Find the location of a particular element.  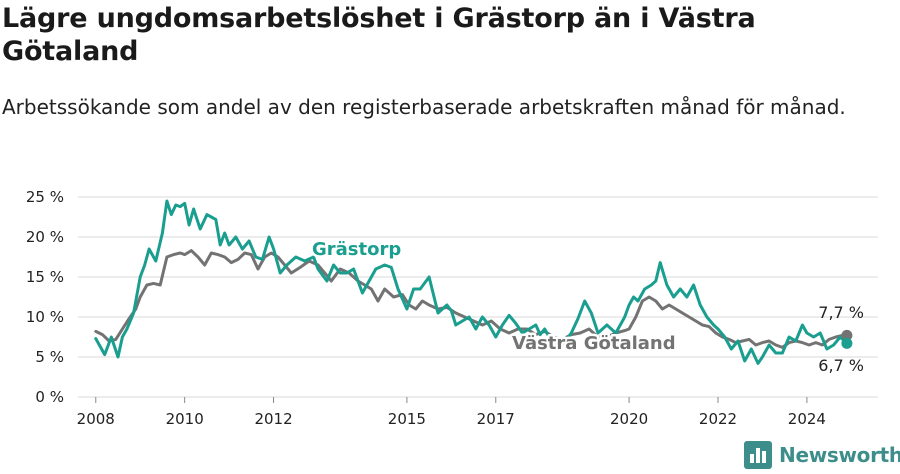

series-label-vastra-gotaland-halo: Västra Götaland is located at coordinates (594, 343).